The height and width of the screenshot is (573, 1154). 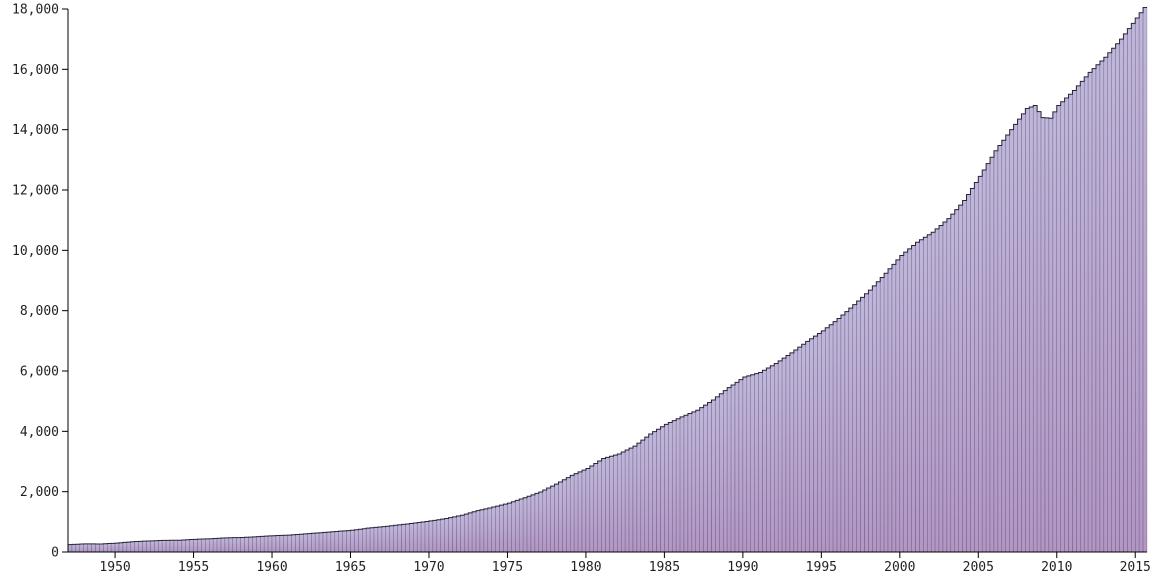 I want to click on x-tick-label: 2010, so click(x=1056, y=566).